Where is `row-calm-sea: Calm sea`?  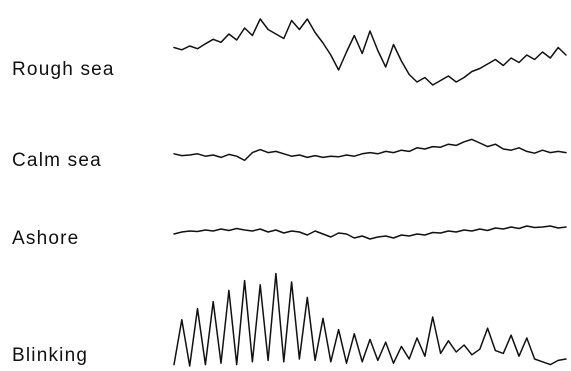 row-calm-sea: Calm sea is located at coordinates (289, 154).